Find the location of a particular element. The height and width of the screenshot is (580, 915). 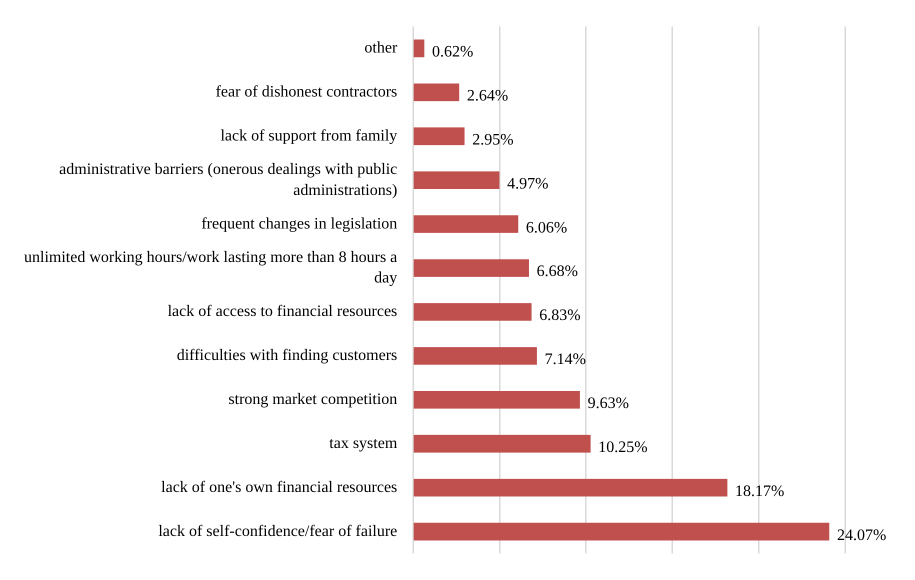

y-tick-label: lack of support from family is located at coordinates (309, 135).